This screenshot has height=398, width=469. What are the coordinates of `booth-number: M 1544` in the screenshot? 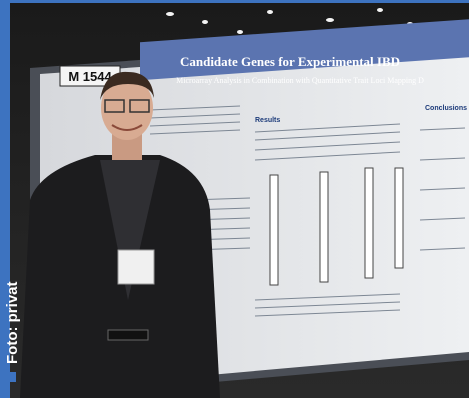 It's located at (90, 76).